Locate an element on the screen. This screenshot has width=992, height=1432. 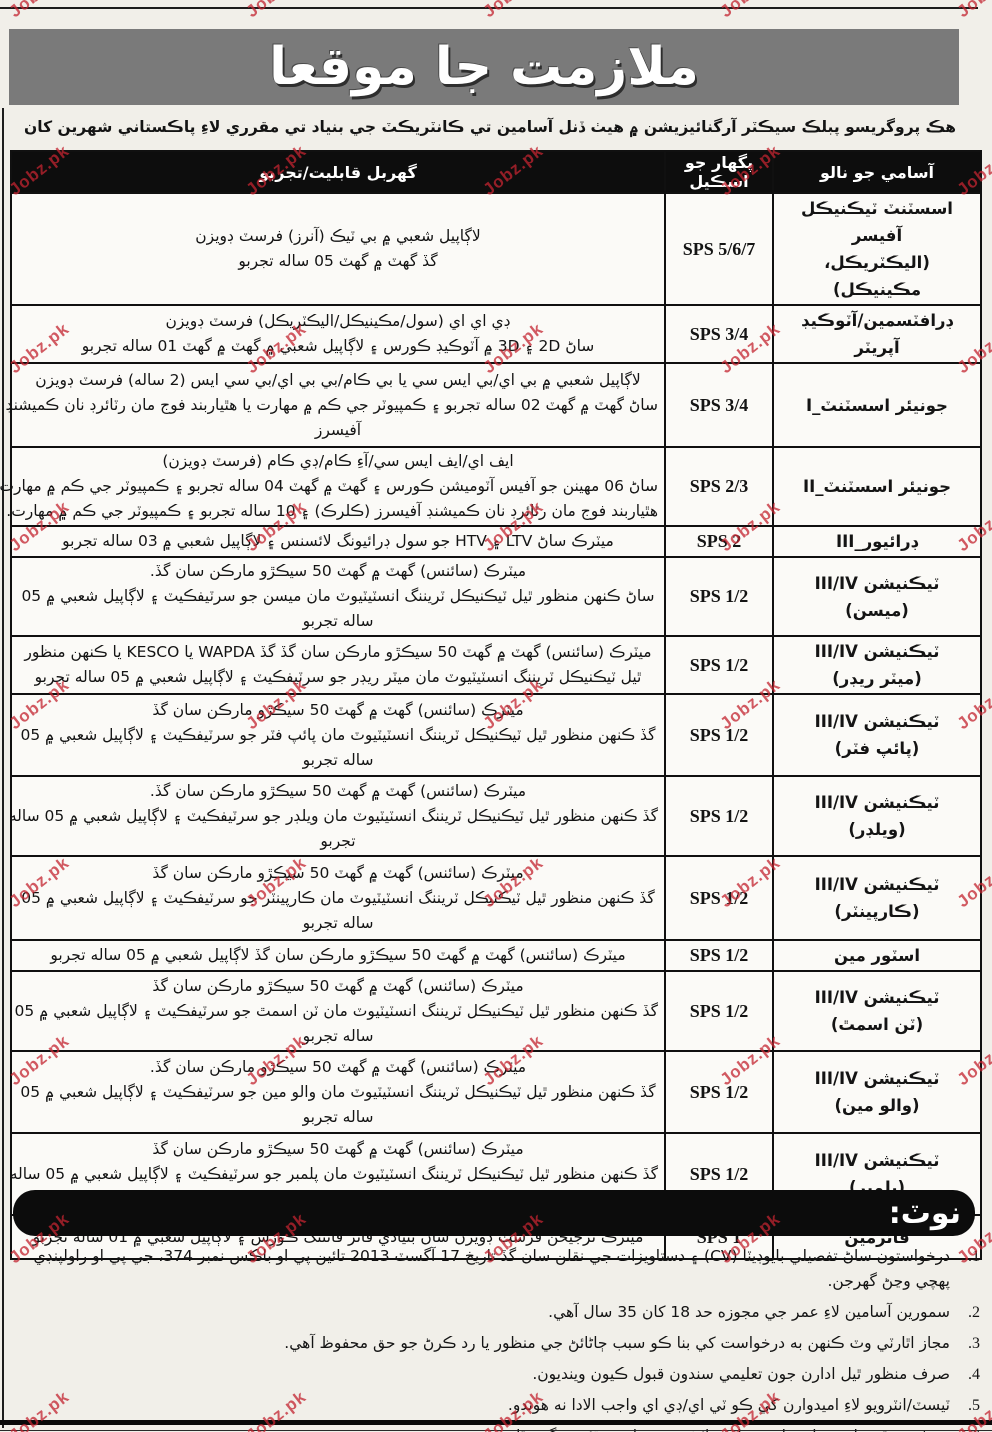
bottom-divider-thin is located at coordinates (496, 1430).